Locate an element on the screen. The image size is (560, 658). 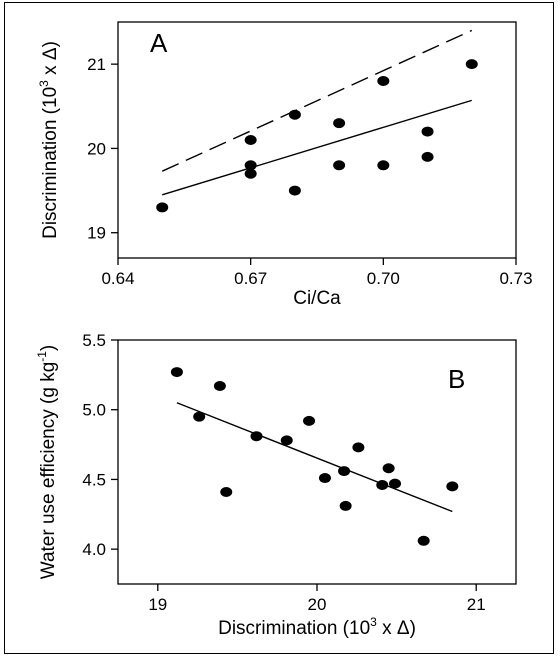
panel-a-y-title-sup: 3 is located at coordinates (44, 83).